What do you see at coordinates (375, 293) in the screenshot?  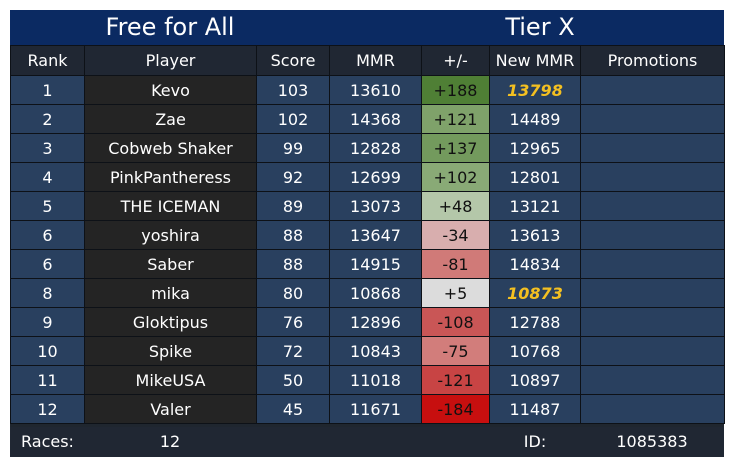 I see `mmr-cell: 10868` at bounding box center [375, 293].